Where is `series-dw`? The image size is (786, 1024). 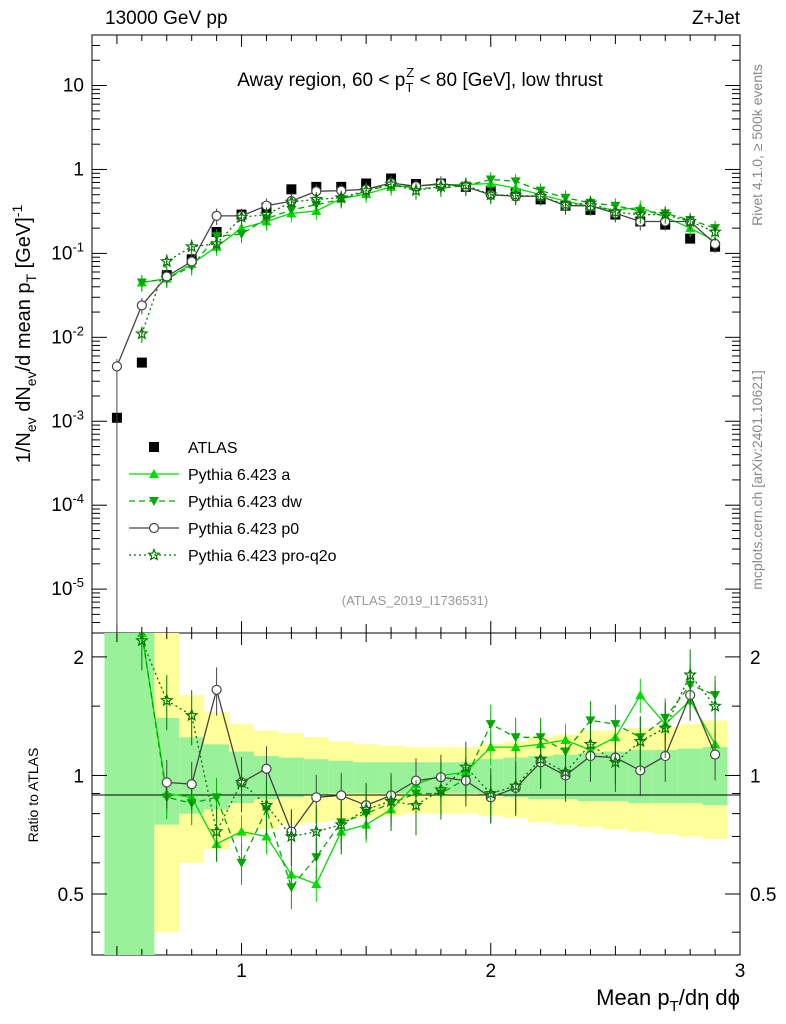 series-dw is located at coordinates (428, 232).